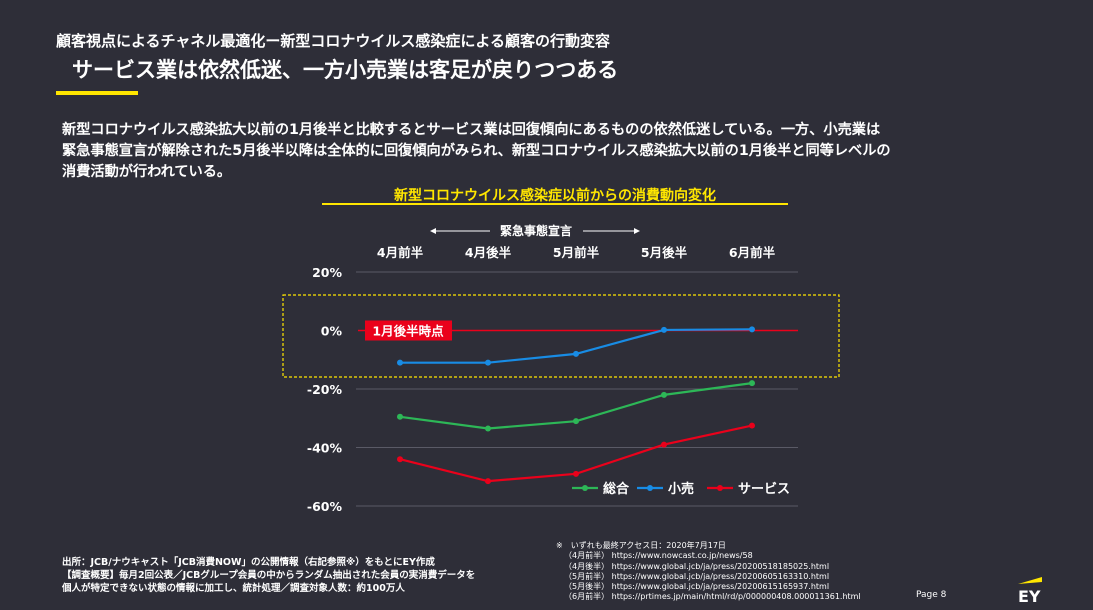  I want to click on x-tick-label: 5月後半, so click(664, 252).